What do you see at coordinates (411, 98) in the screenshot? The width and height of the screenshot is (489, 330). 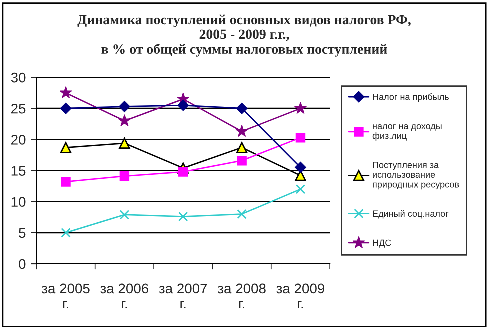 I see `legend-label: Налог на прибыль` at bounding box center [411, 98].